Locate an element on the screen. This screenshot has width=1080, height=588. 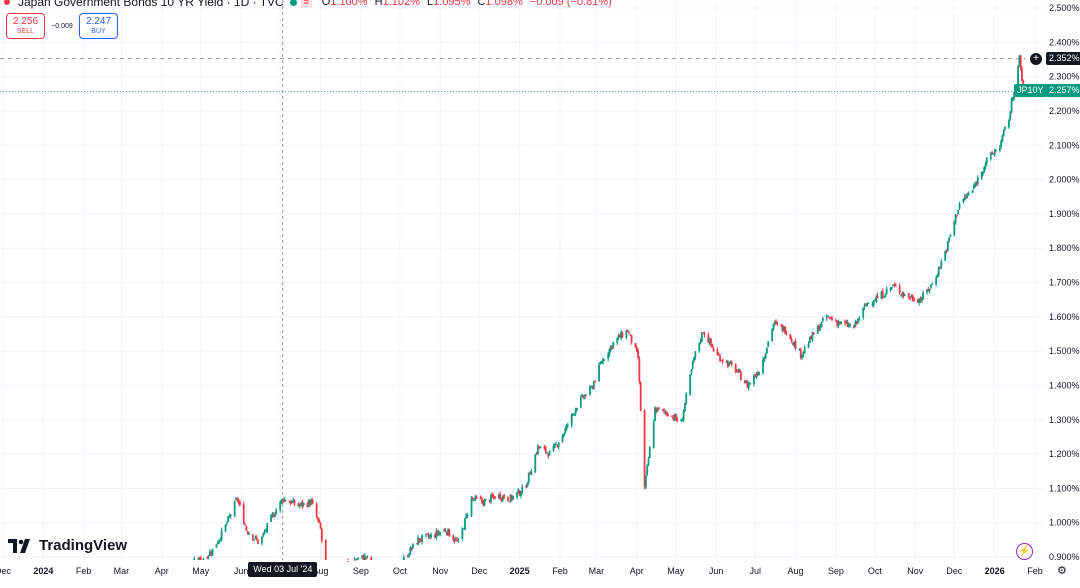
y-tick-label: 1.800% is located at coordinates (1064, 248).